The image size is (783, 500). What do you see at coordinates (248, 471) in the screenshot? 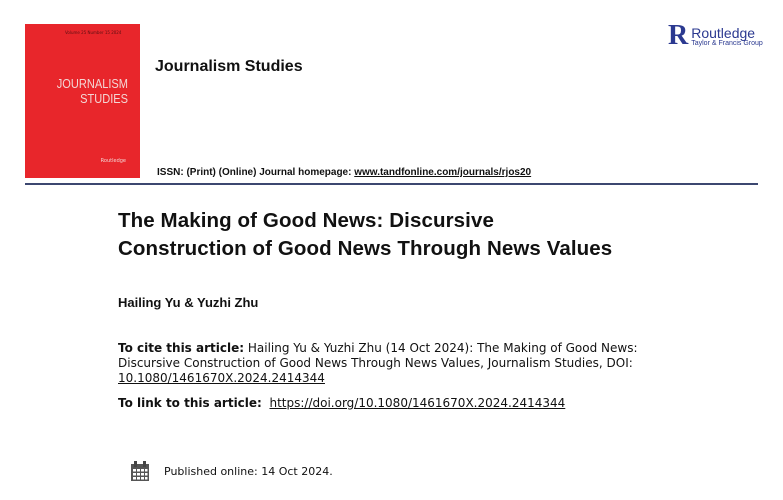
I see `published-text: Published online: 14 Oct 2024.` at bounding box center [248, 471].